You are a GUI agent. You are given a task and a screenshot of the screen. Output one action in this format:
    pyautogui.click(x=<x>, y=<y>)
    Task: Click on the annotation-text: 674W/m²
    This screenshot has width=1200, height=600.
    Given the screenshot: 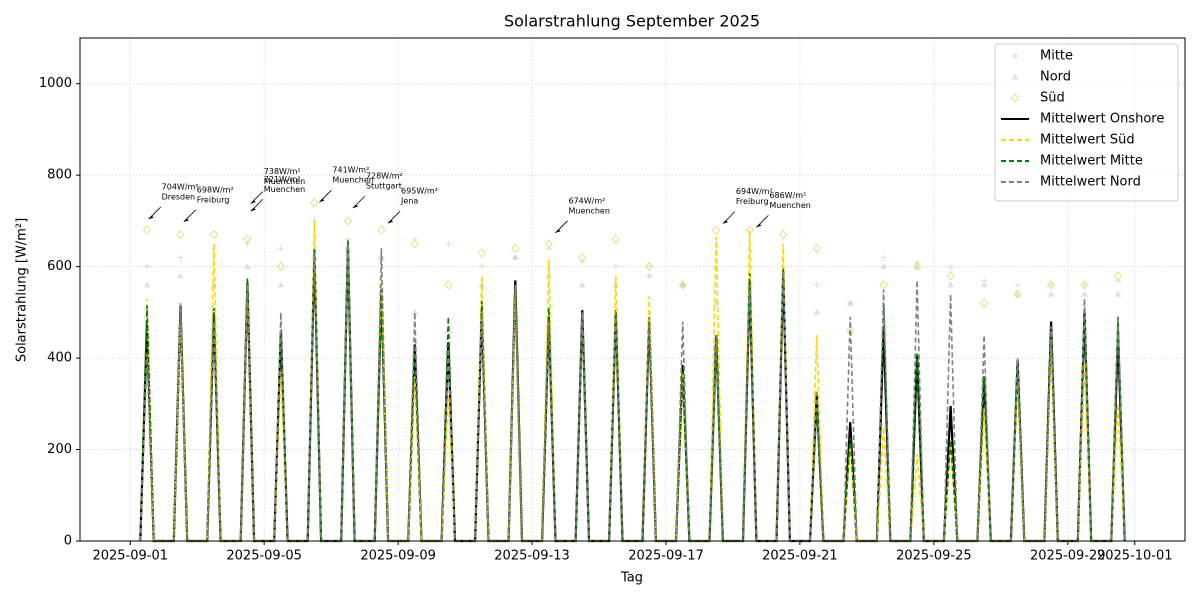 What is the action you would take?
    pyautogui.click(x=586, y=200)
    